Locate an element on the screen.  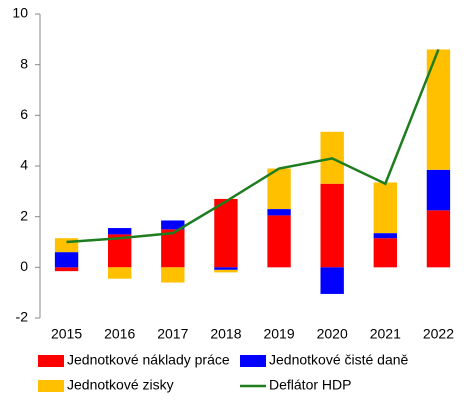
x-tick-label: 2019 is located at coordinates (278, 334).